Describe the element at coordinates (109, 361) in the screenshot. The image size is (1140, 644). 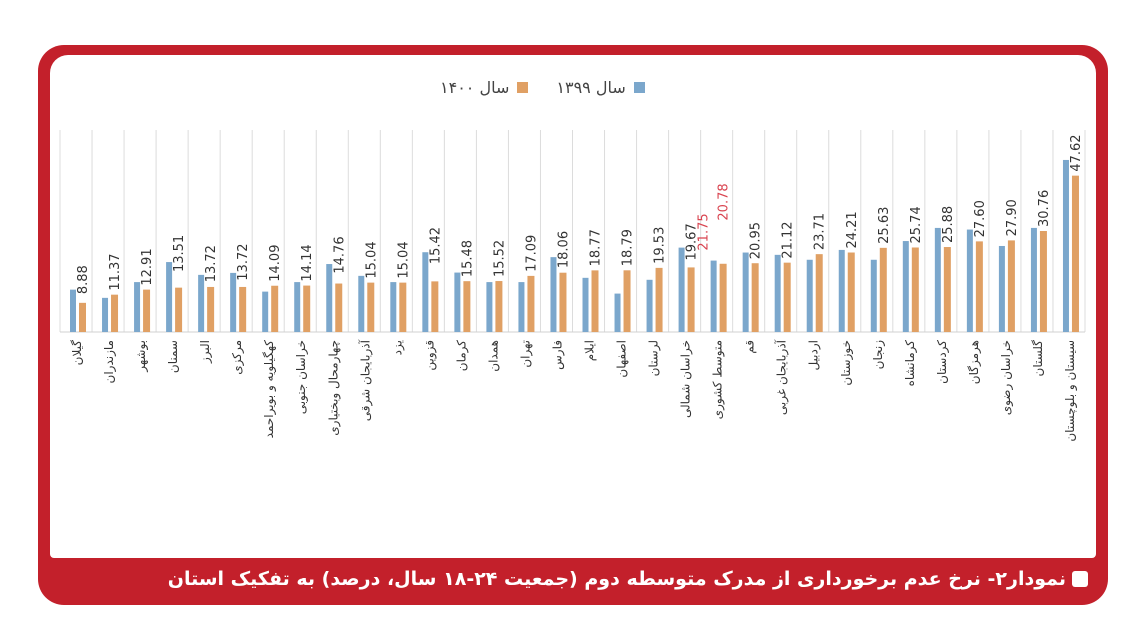
I see `category-label: مازندران` at that location.